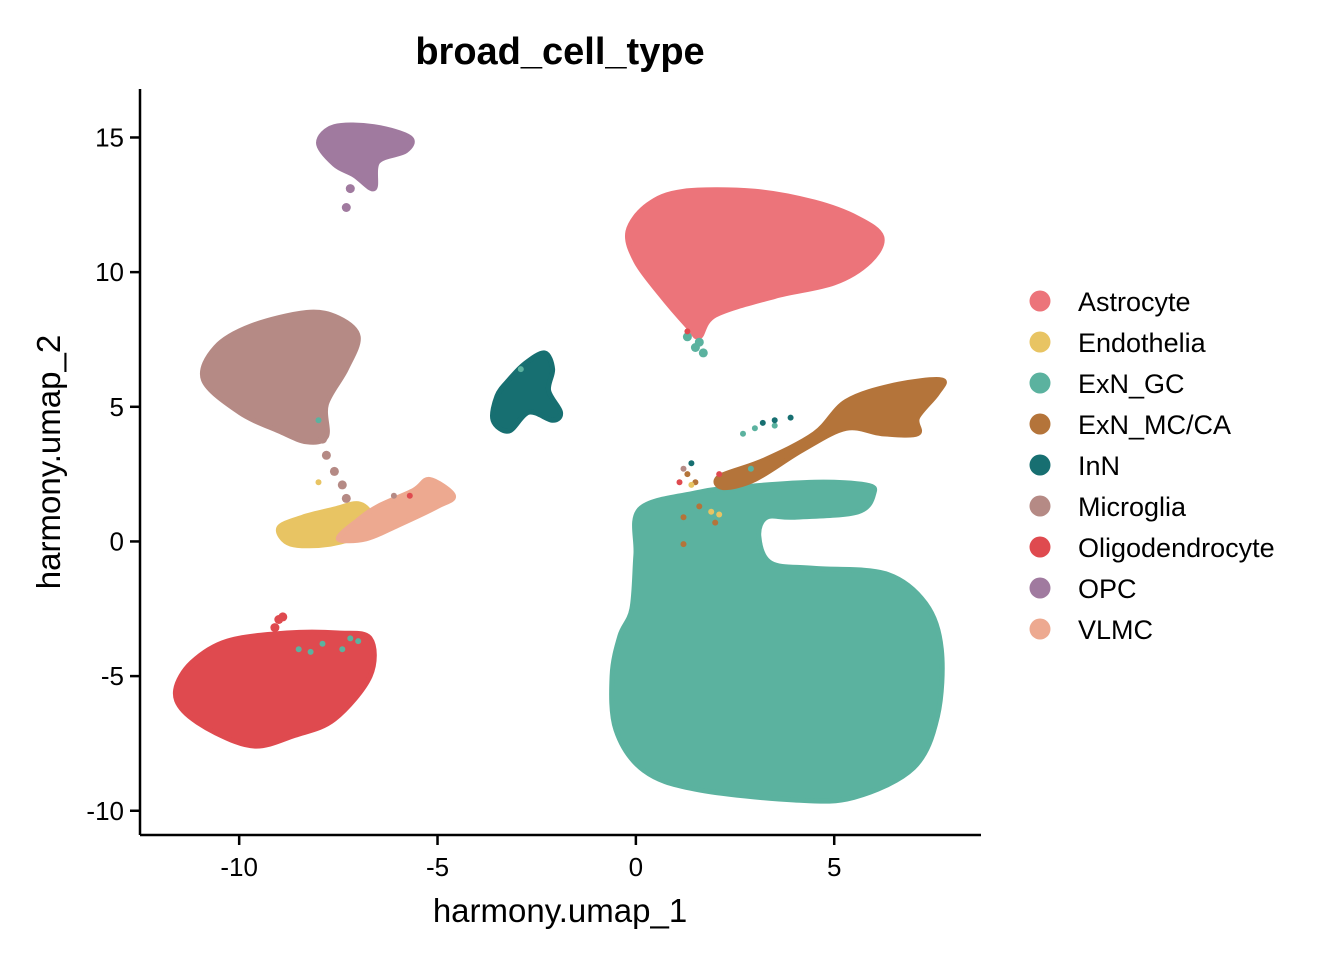 The height and width of the screenshot is (960, 1344). I want to click on legend-item-opc: OPC, so click(1083, 589).